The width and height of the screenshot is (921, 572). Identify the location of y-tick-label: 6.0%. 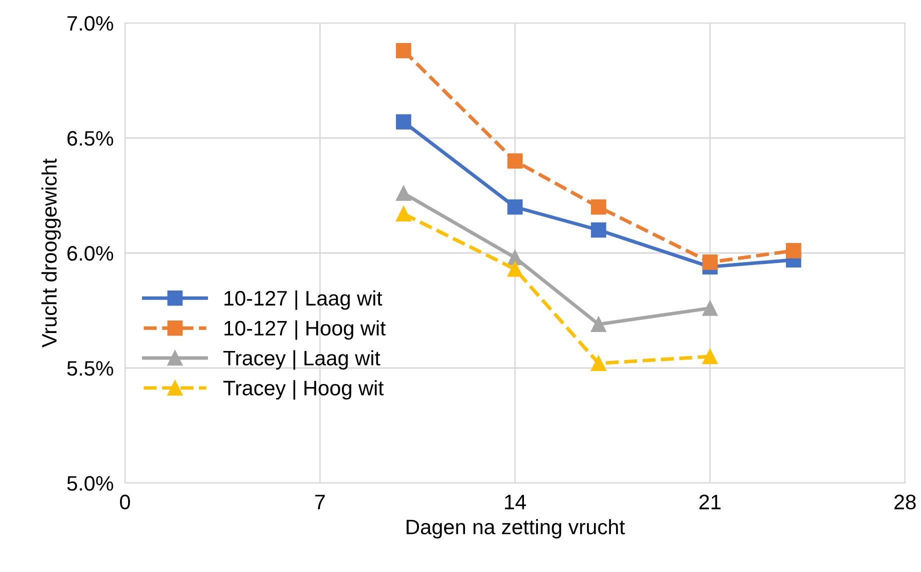
(90, 253).